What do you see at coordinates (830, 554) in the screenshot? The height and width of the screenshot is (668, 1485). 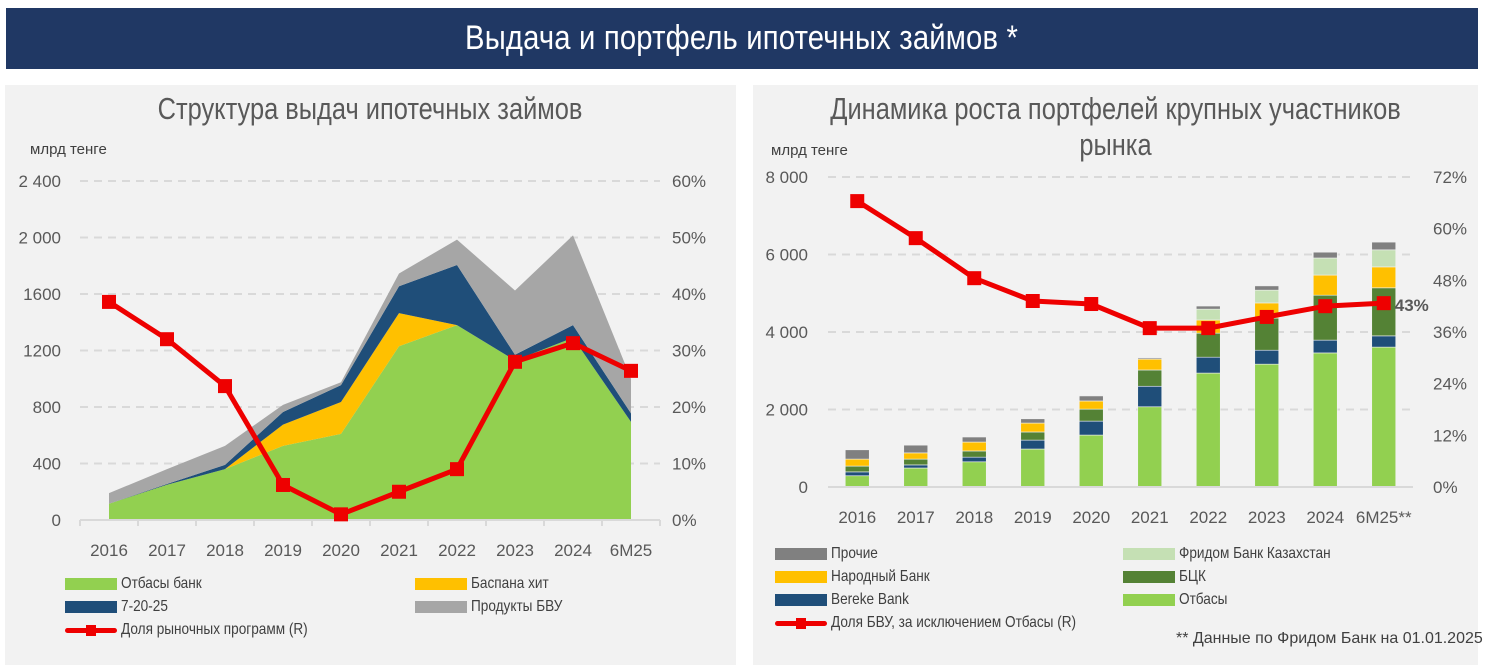 I see `legend-item: Прочие` at bounding box center [830, 554].